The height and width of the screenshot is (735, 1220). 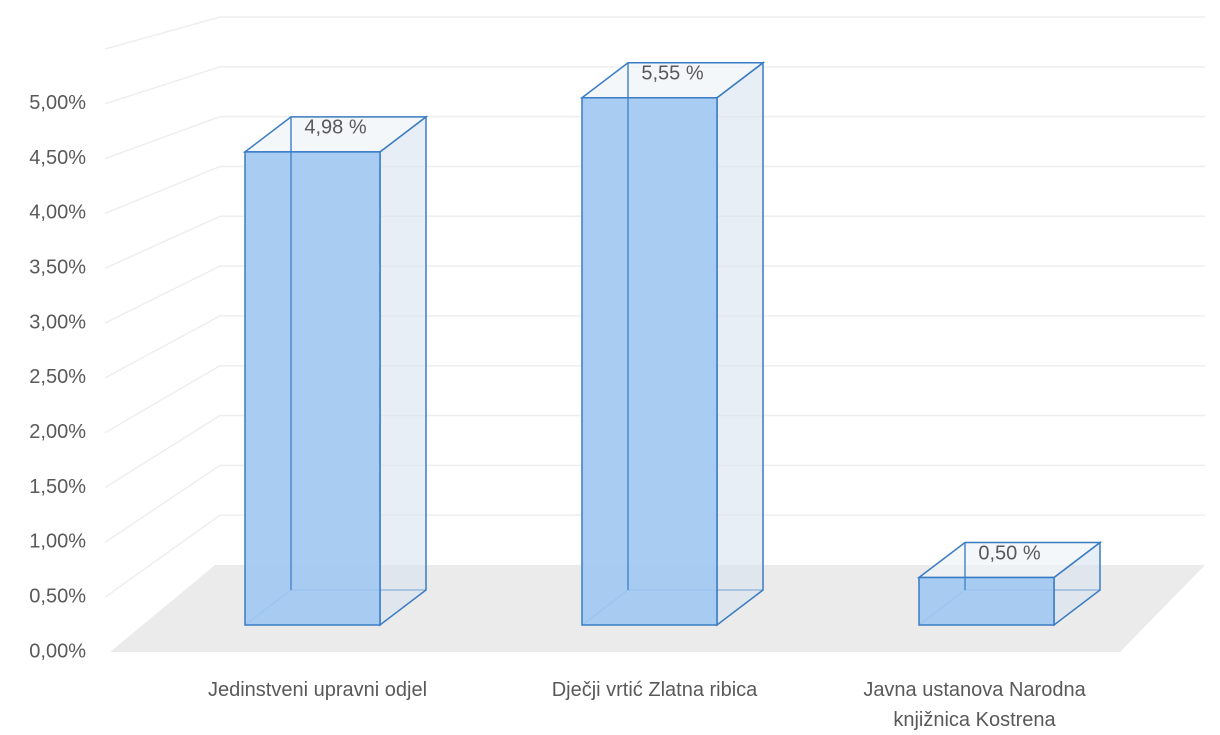 What do you see at coordinates (57, 487) in the screenshot?
I see `y-tick-label: 1,50%` at bounding box center [57, 487].